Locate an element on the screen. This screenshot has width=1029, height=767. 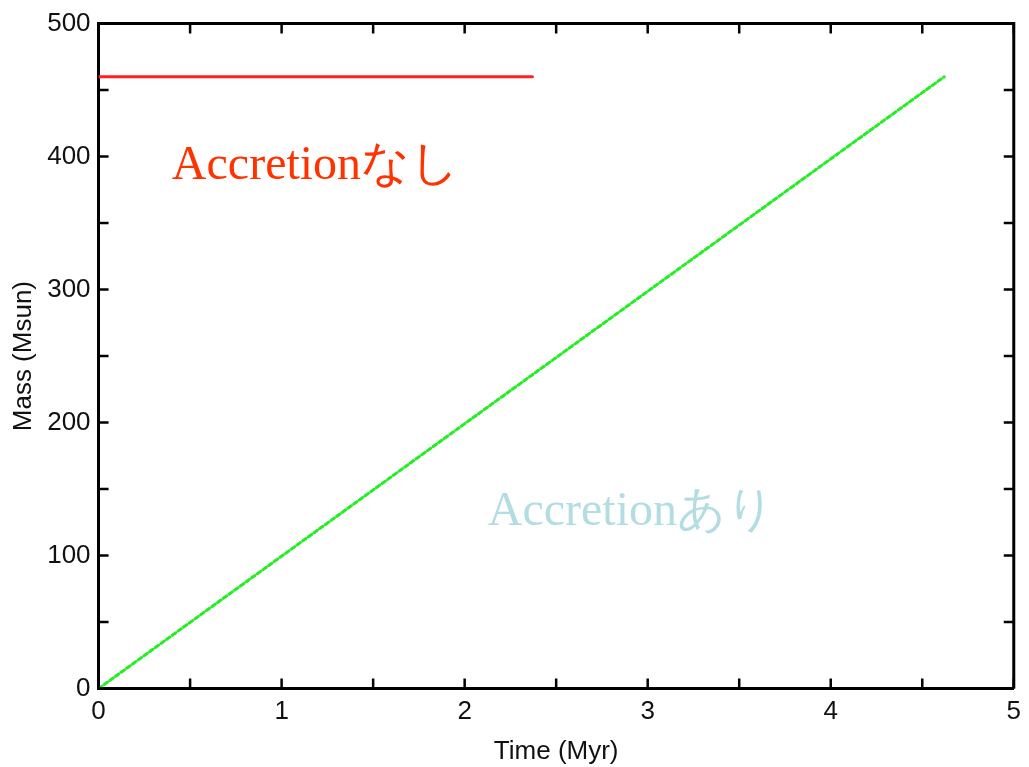
x-tick-label: 2 is located at coordinates (464, 710).